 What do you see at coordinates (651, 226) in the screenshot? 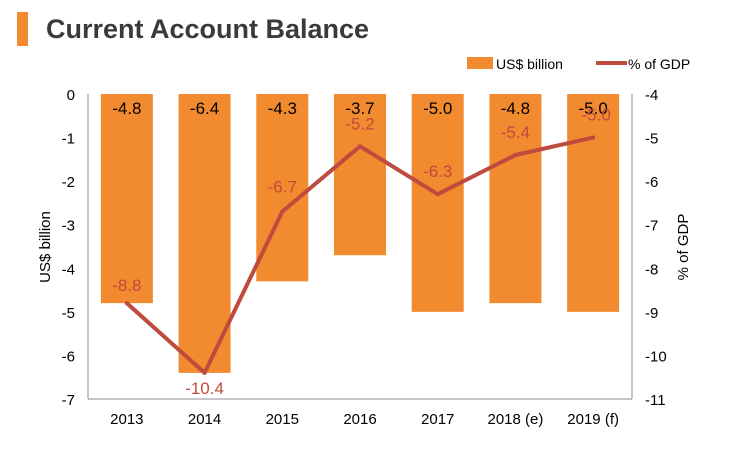
I see `y2-tick-label: -7` at bounding box center [651, 226].